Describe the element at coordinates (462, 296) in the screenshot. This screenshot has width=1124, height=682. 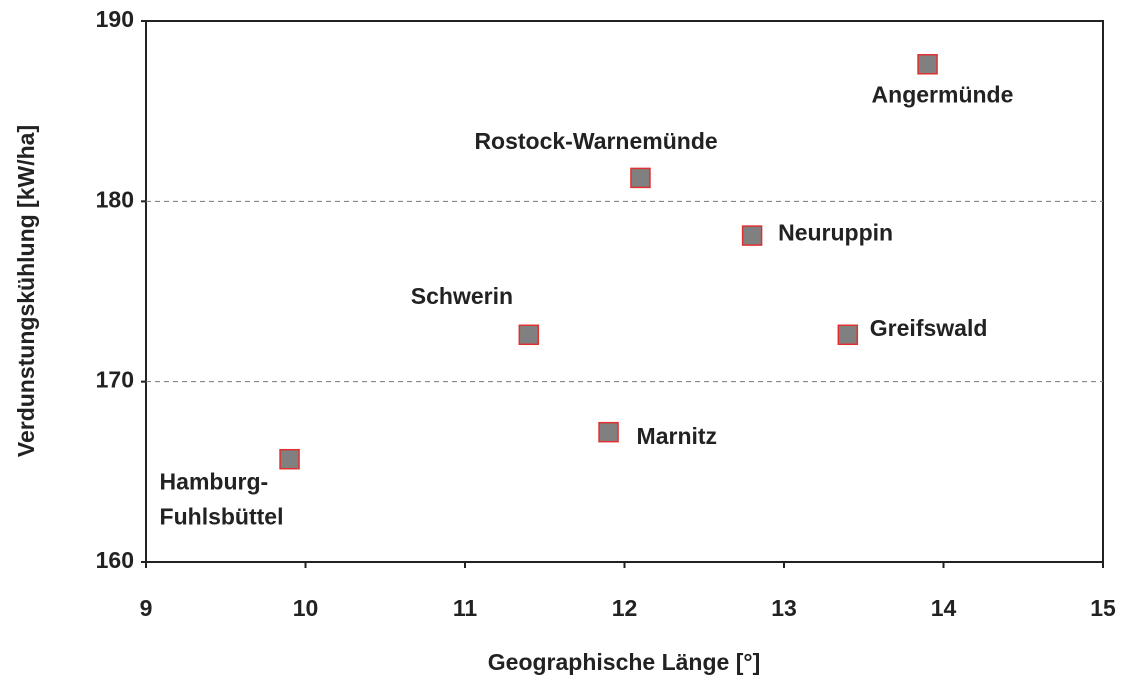
I see `point-label: Schwerin` at that location.